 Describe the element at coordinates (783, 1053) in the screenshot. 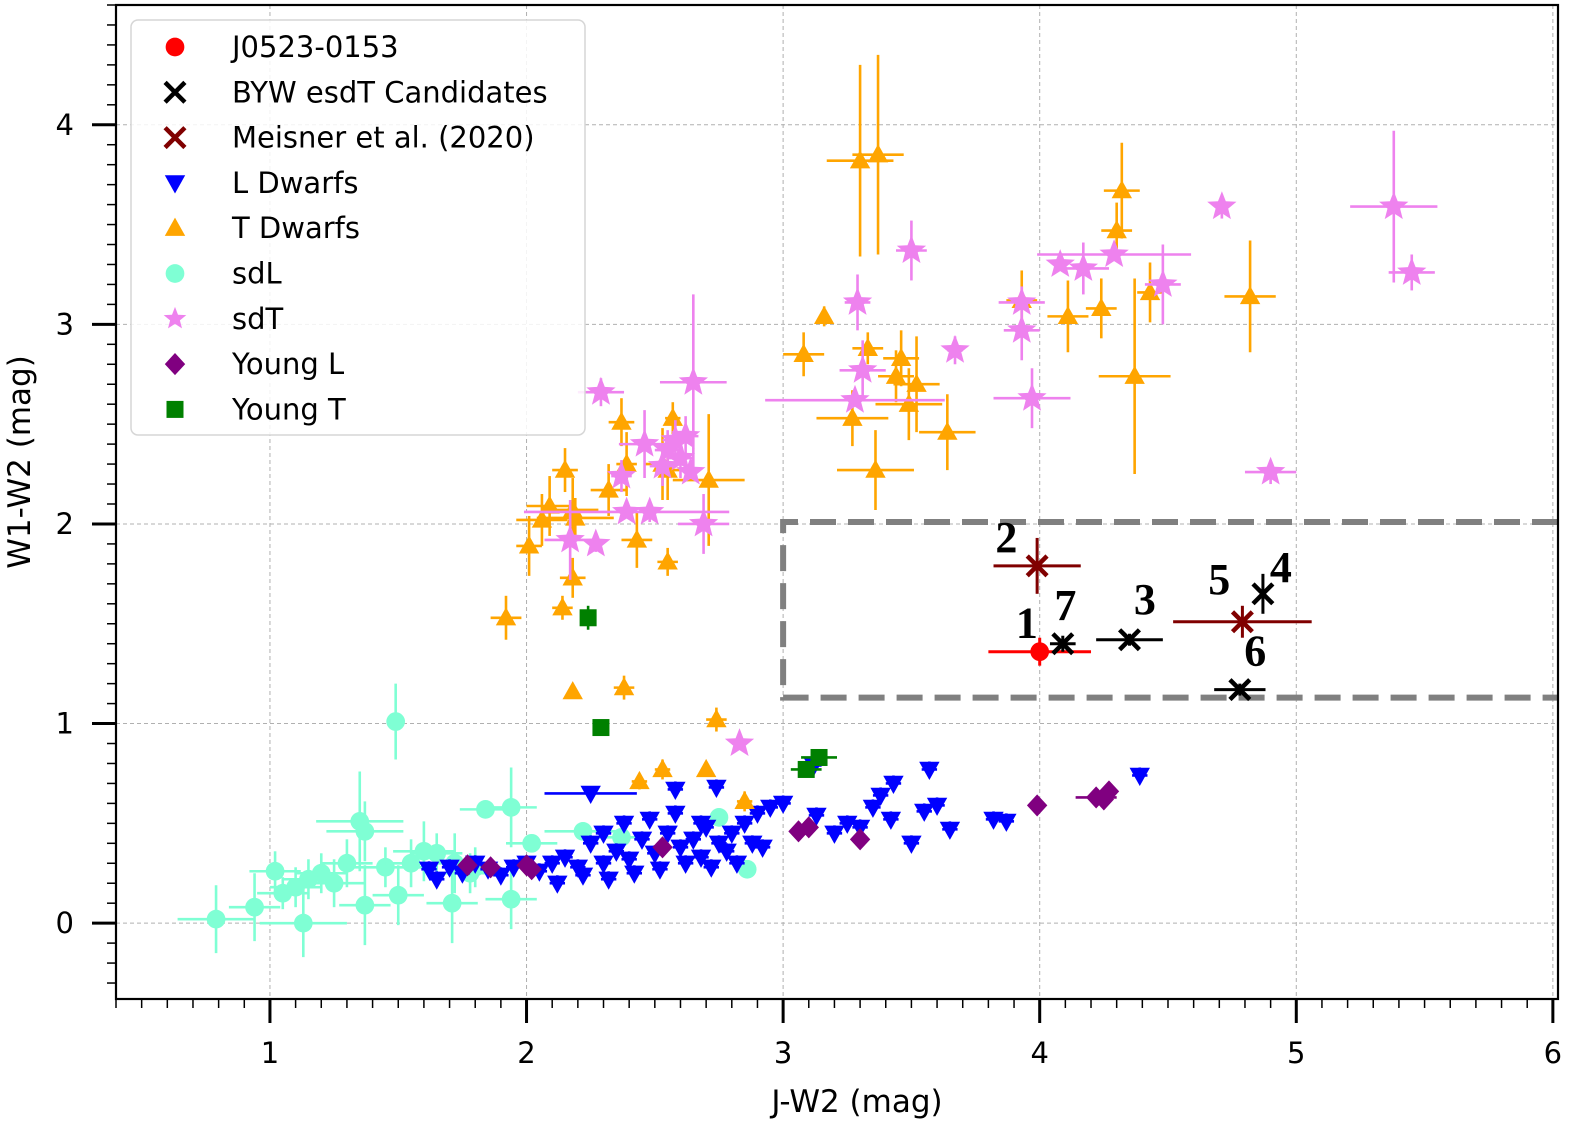

I see `x-tick-label: 3` at that location.